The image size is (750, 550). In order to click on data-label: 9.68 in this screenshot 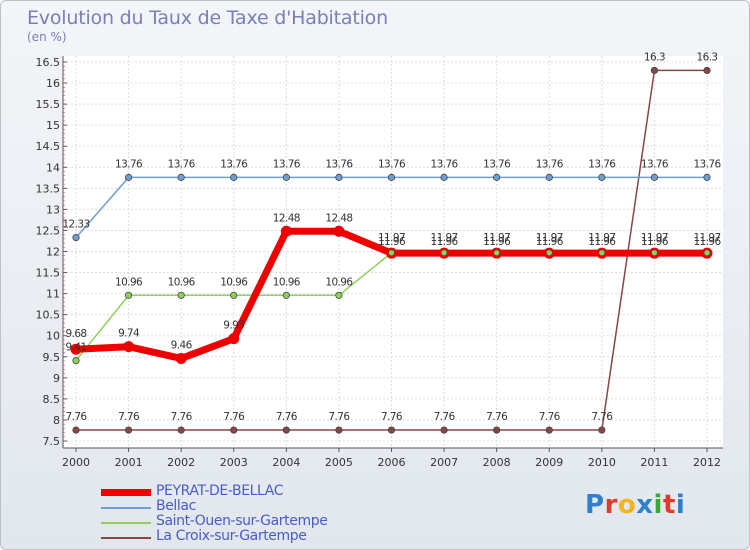, I will do `click(76, 334)`.